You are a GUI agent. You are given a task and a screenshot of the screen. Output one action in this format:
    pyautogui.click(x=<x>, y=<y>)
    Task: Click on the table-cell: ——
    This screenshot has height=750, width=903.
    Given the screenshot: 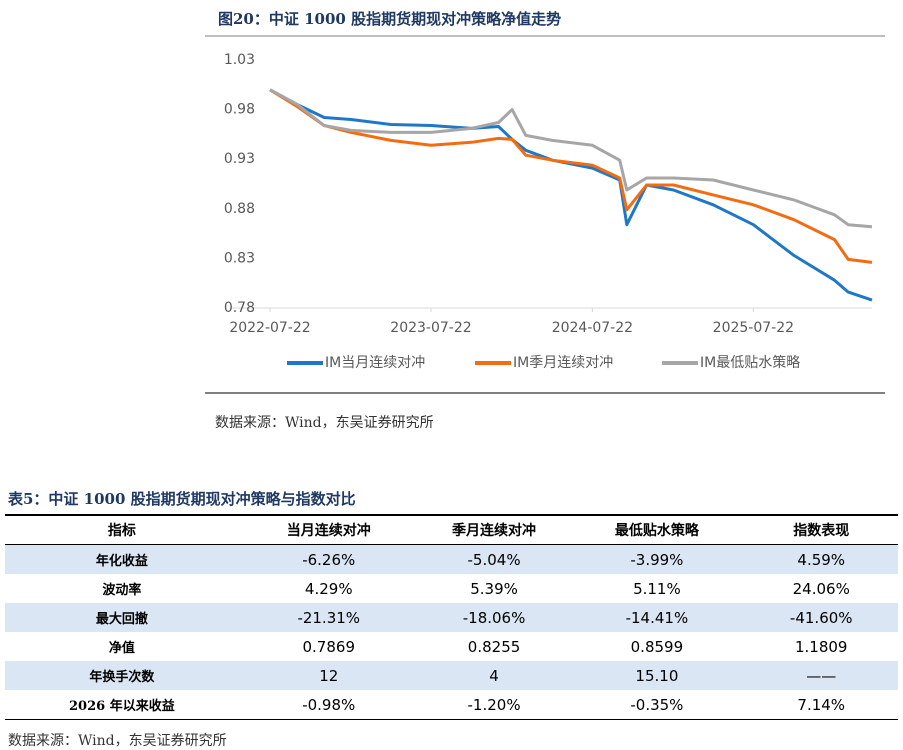 What is the action you would take?
    pyautogui.click(x=821, y=675)
    